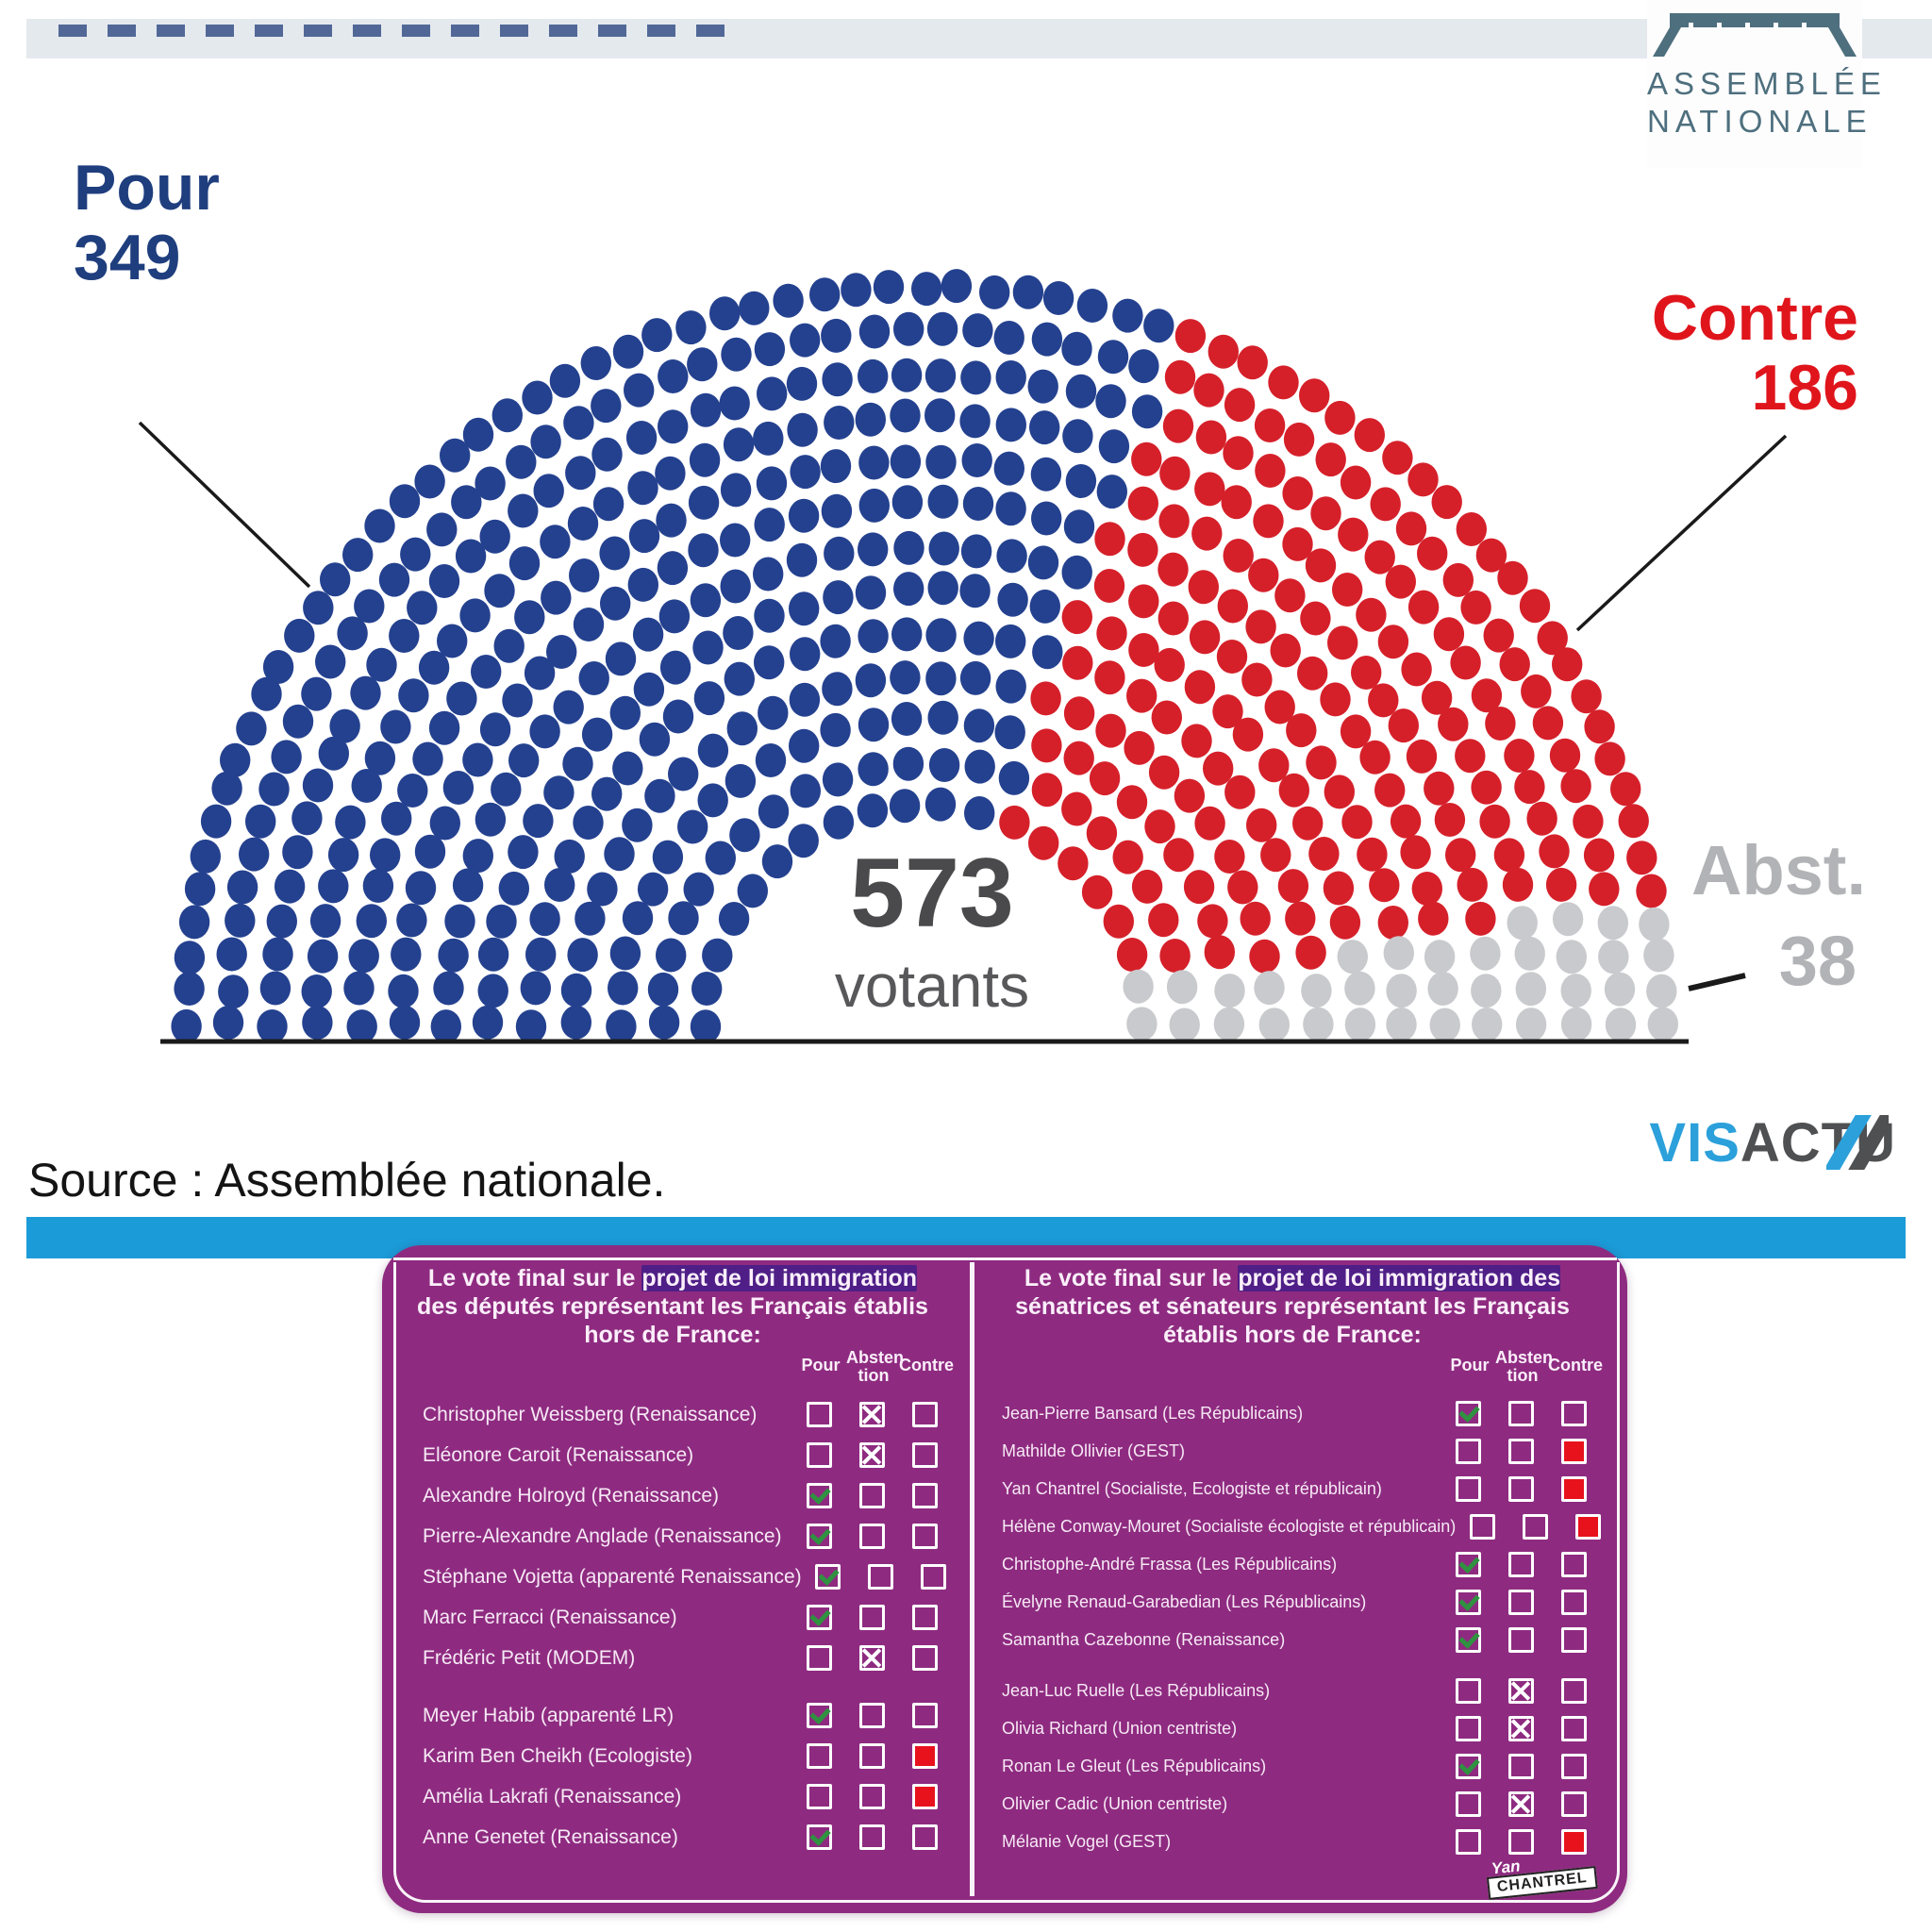 Image resolution: width=1932 pixels, height=1932 pixels. What do you see at coordinates (1301, 1451) in the screenshot?
I see `table-row: Mathilde Ollivier (GEST)` at bounding box center [1301, 1451].